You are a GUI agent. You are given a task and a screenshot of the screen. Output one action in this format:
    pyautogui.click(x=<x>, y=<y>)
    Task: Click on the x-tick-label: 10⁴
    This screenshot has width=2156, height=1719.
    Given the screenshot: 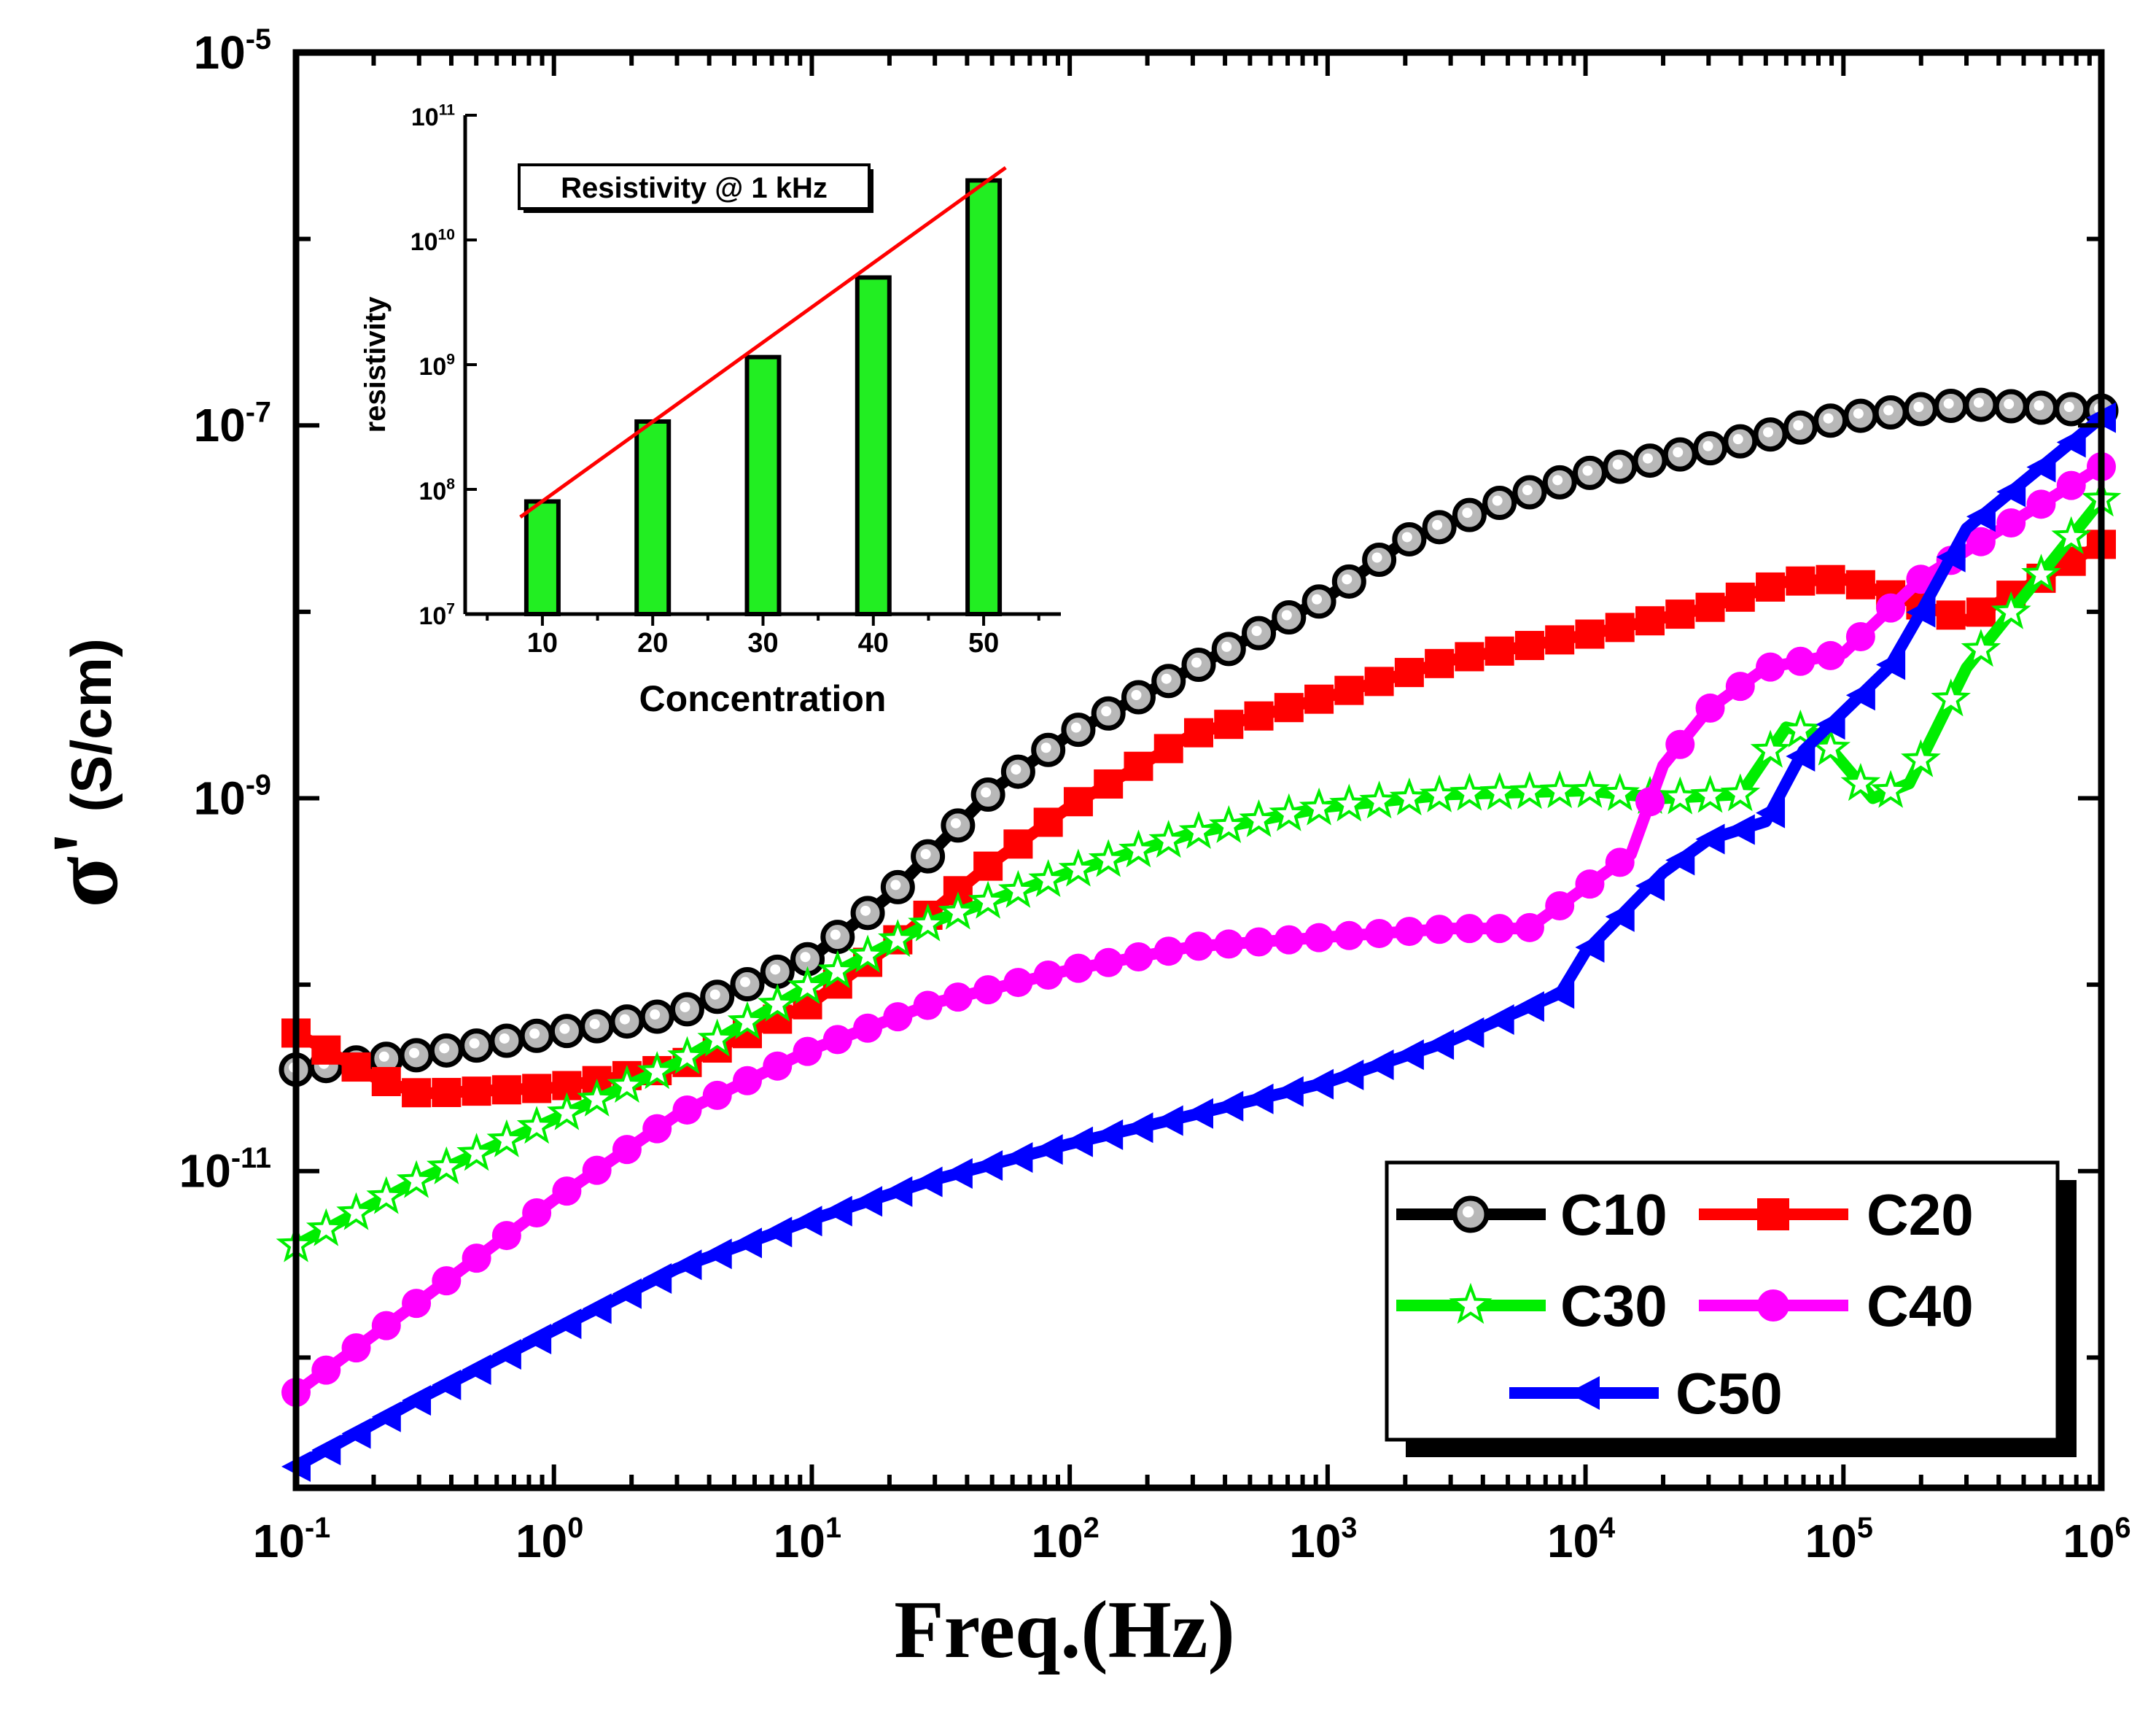 What is the action you would take?
    pyautogui.click(x=1581, y=1540)
    